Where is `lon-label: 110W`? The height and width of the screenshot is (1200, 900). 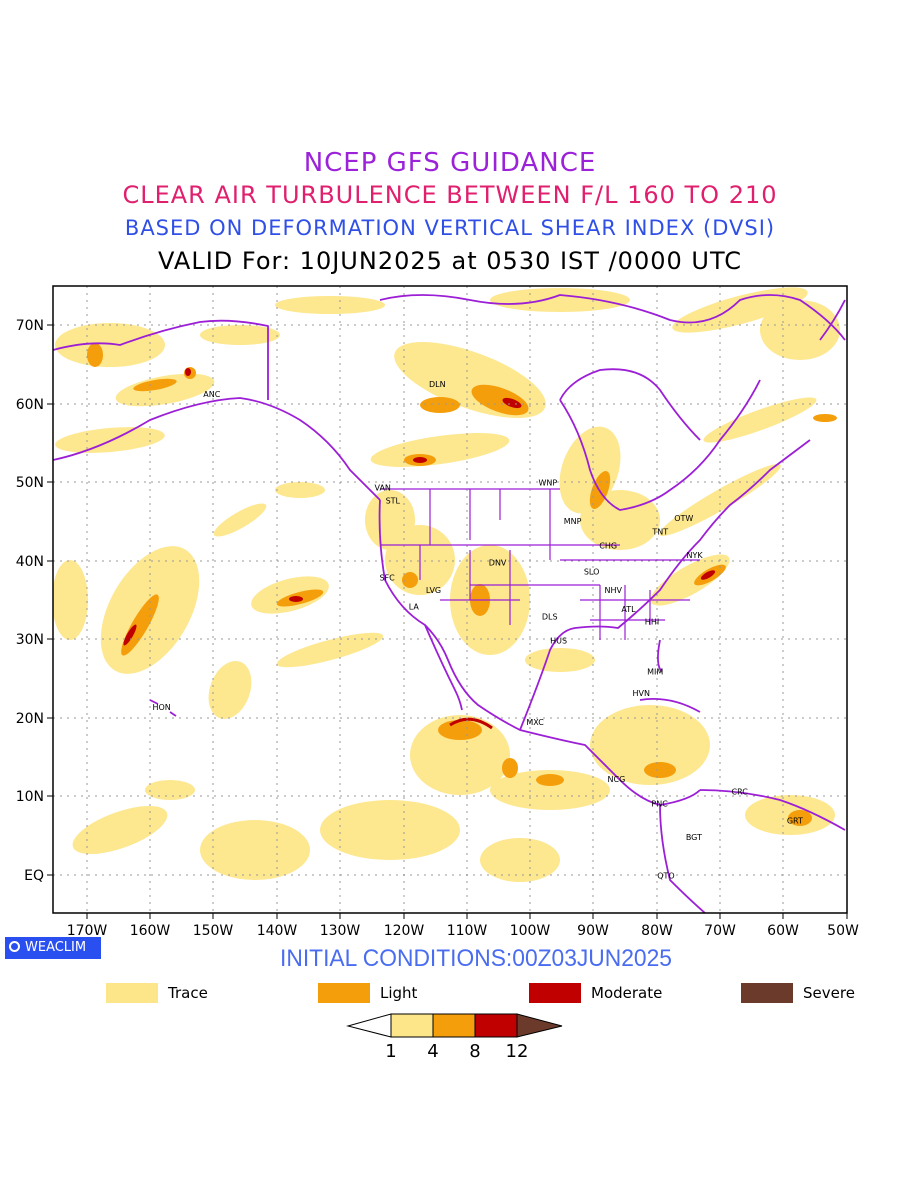 lon-label: 110W is located at coordinates (467, 931).